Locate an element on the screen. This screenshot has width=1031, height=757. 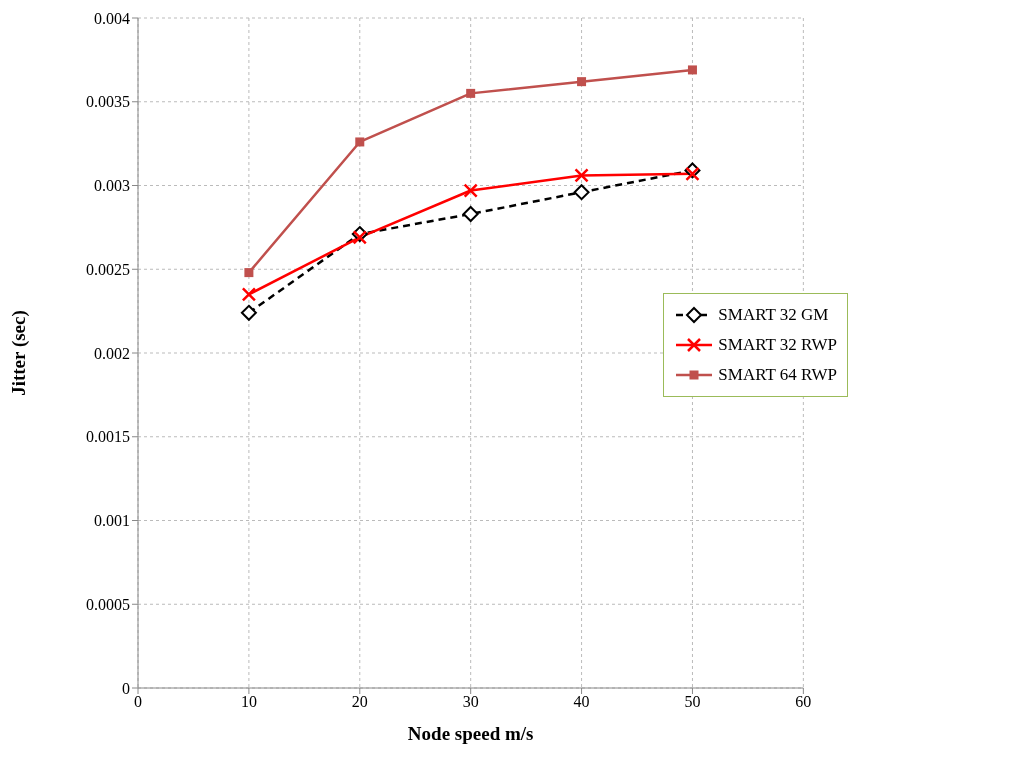
y-tick-label: 0.0015 is located at coordinates (108, 437).